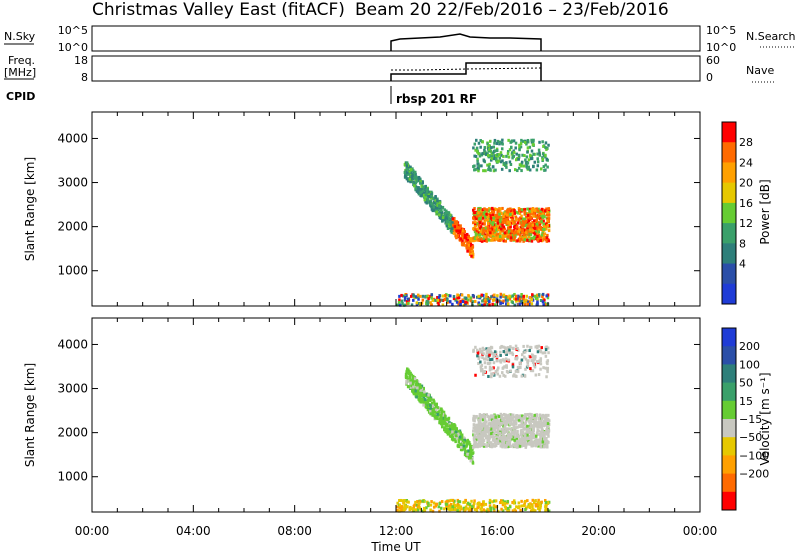 Image resolution: width=800 pixels, height=554 pixels. I want to click on colorbar-tick-label: 50, so click(746, 383).